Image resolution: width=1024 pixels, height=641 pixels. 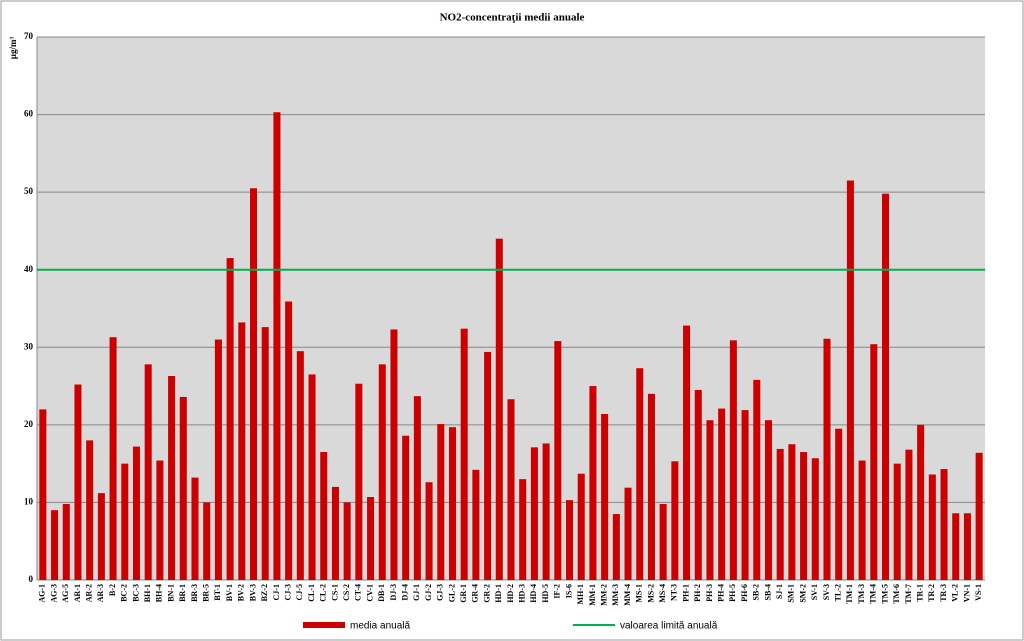 What do you see at coordinates (311, 593) in the screenshot?
I see `x-tick-label: CL-1` at bounding box center [311, 593].